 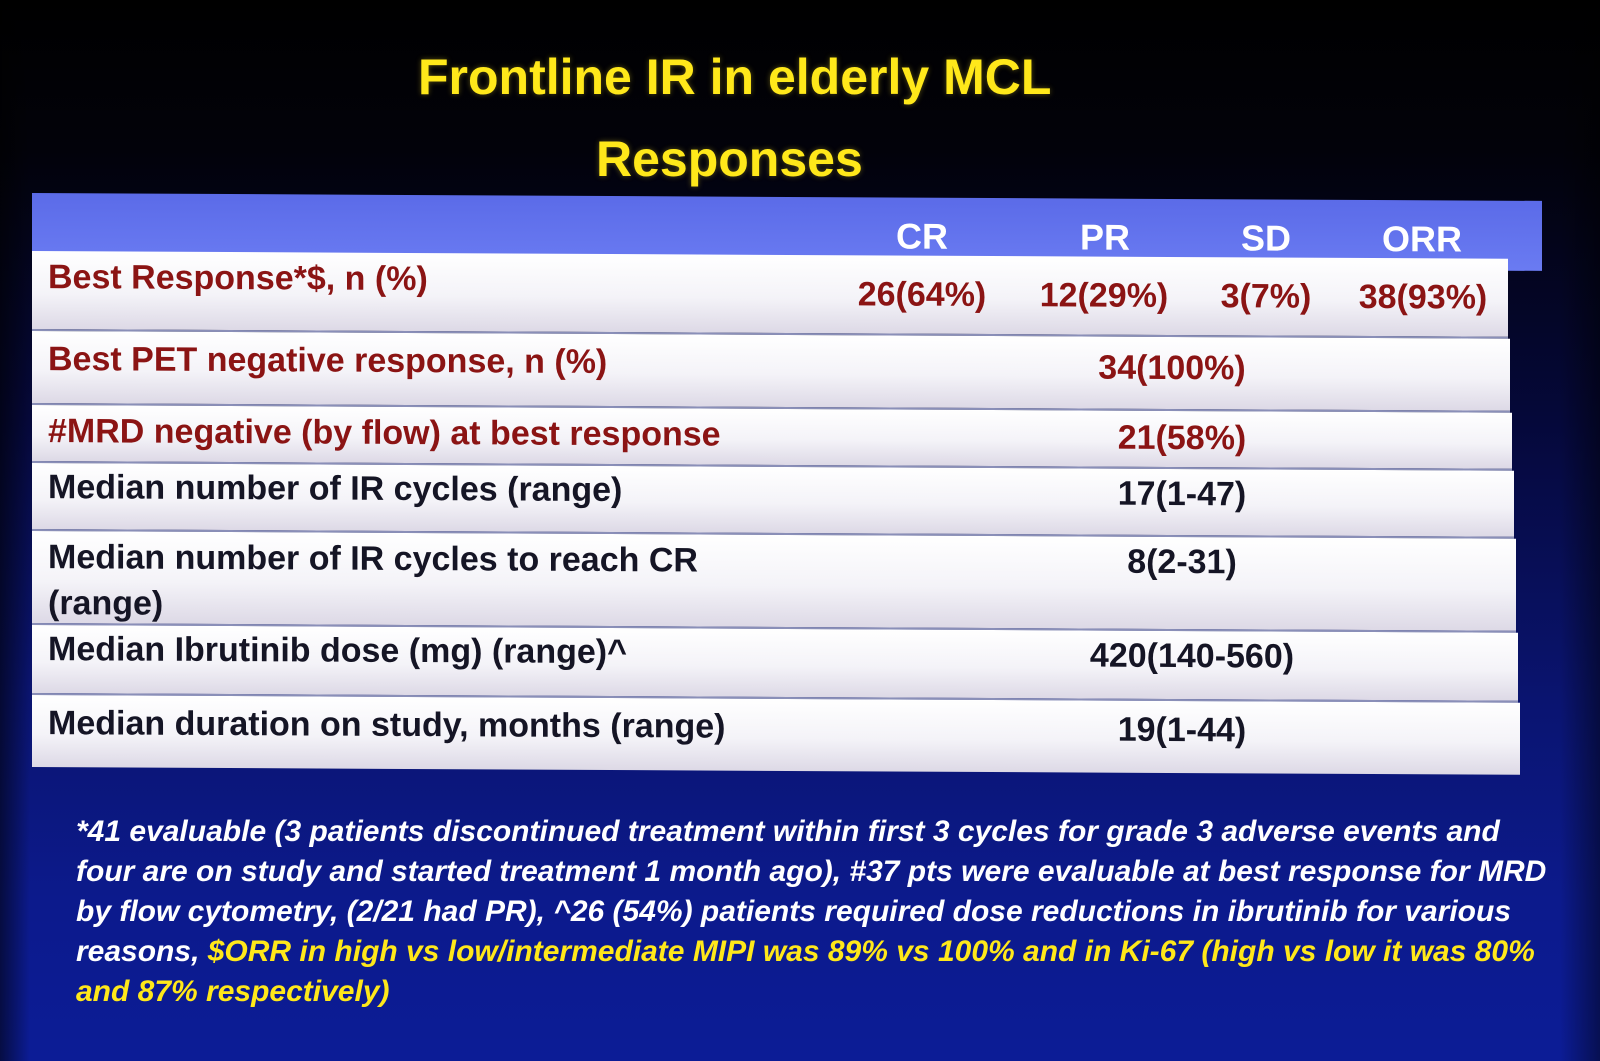 I want to click on row-label-pet-negative: Best PET negative response, n (%), so click(x=328, y=361).